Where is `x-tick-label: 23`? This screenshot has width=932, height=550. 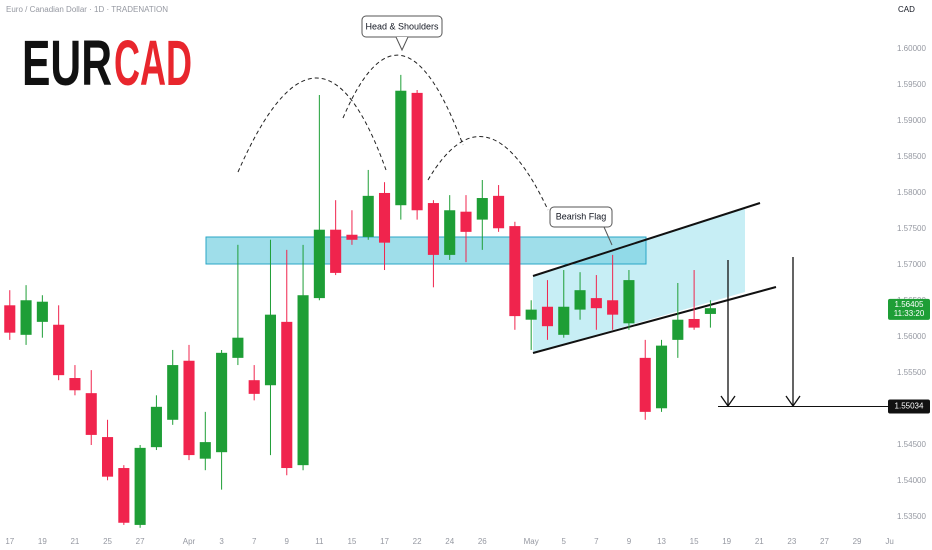
x-tick-label: 23 is located at coordinates (791, 541).